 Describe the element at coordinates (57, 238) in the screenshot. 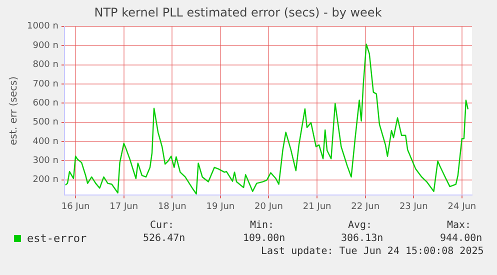

I see `legend-label: est-error` at that location.